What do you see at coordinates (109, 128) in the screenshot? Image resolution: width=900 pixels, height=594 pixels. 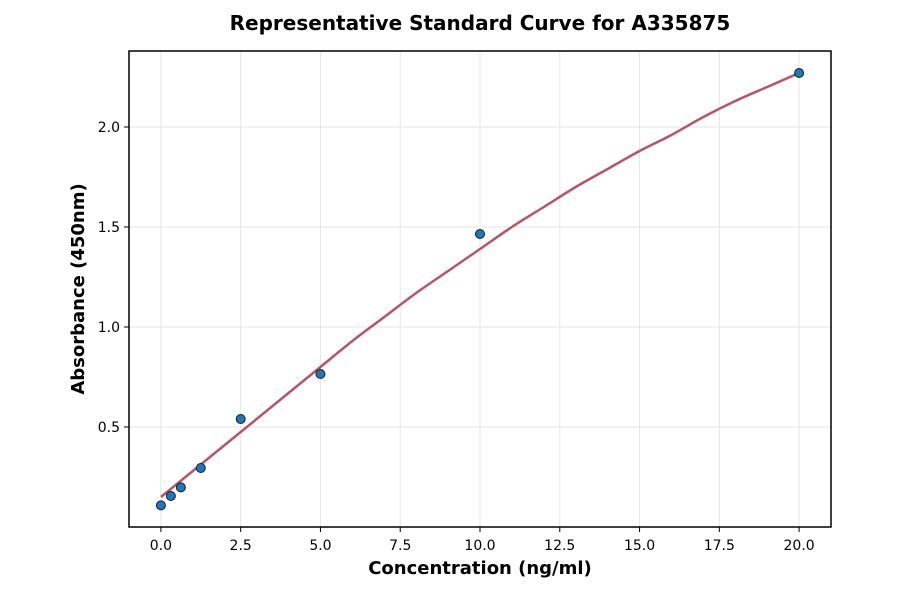 I see `y-tick-label: 2.0` at bounding box center [109, 128].